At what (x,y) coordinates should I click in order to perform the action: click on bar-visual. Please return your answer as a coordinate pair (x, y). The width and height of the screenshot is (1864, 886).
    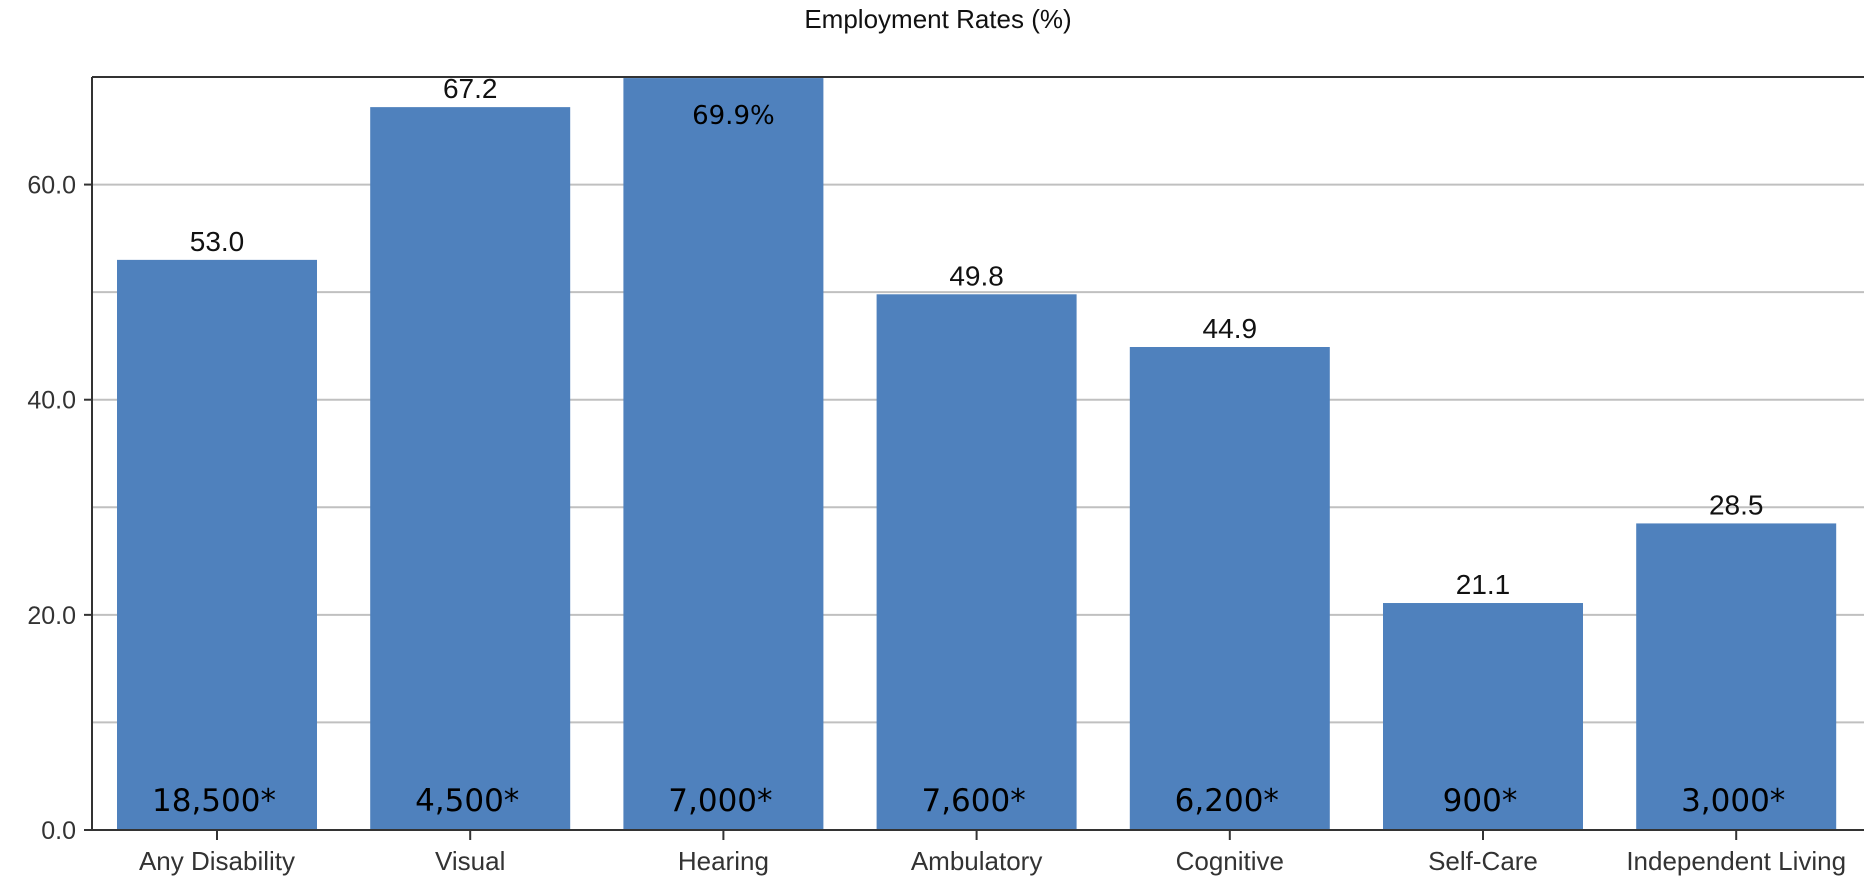
    Looking at the image, I should click on (470, 469).